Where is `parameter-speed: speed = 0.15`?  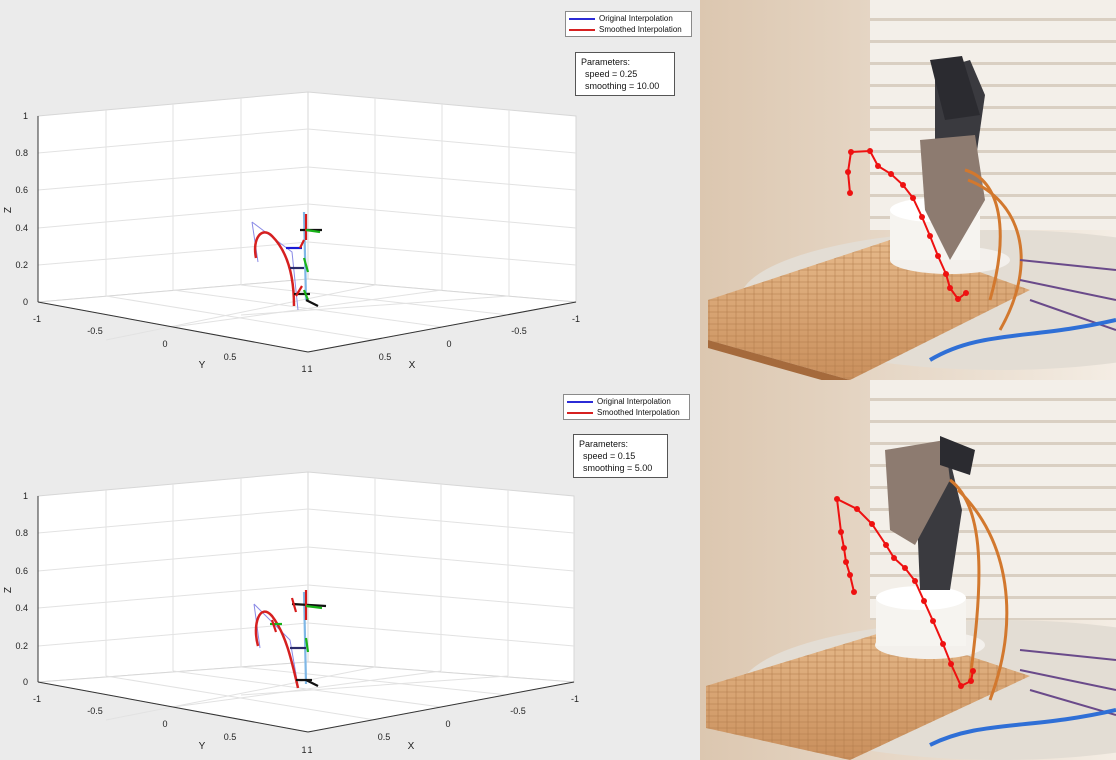 parameter-speed: speed = 0.15 is located at coordinates (609, 456).